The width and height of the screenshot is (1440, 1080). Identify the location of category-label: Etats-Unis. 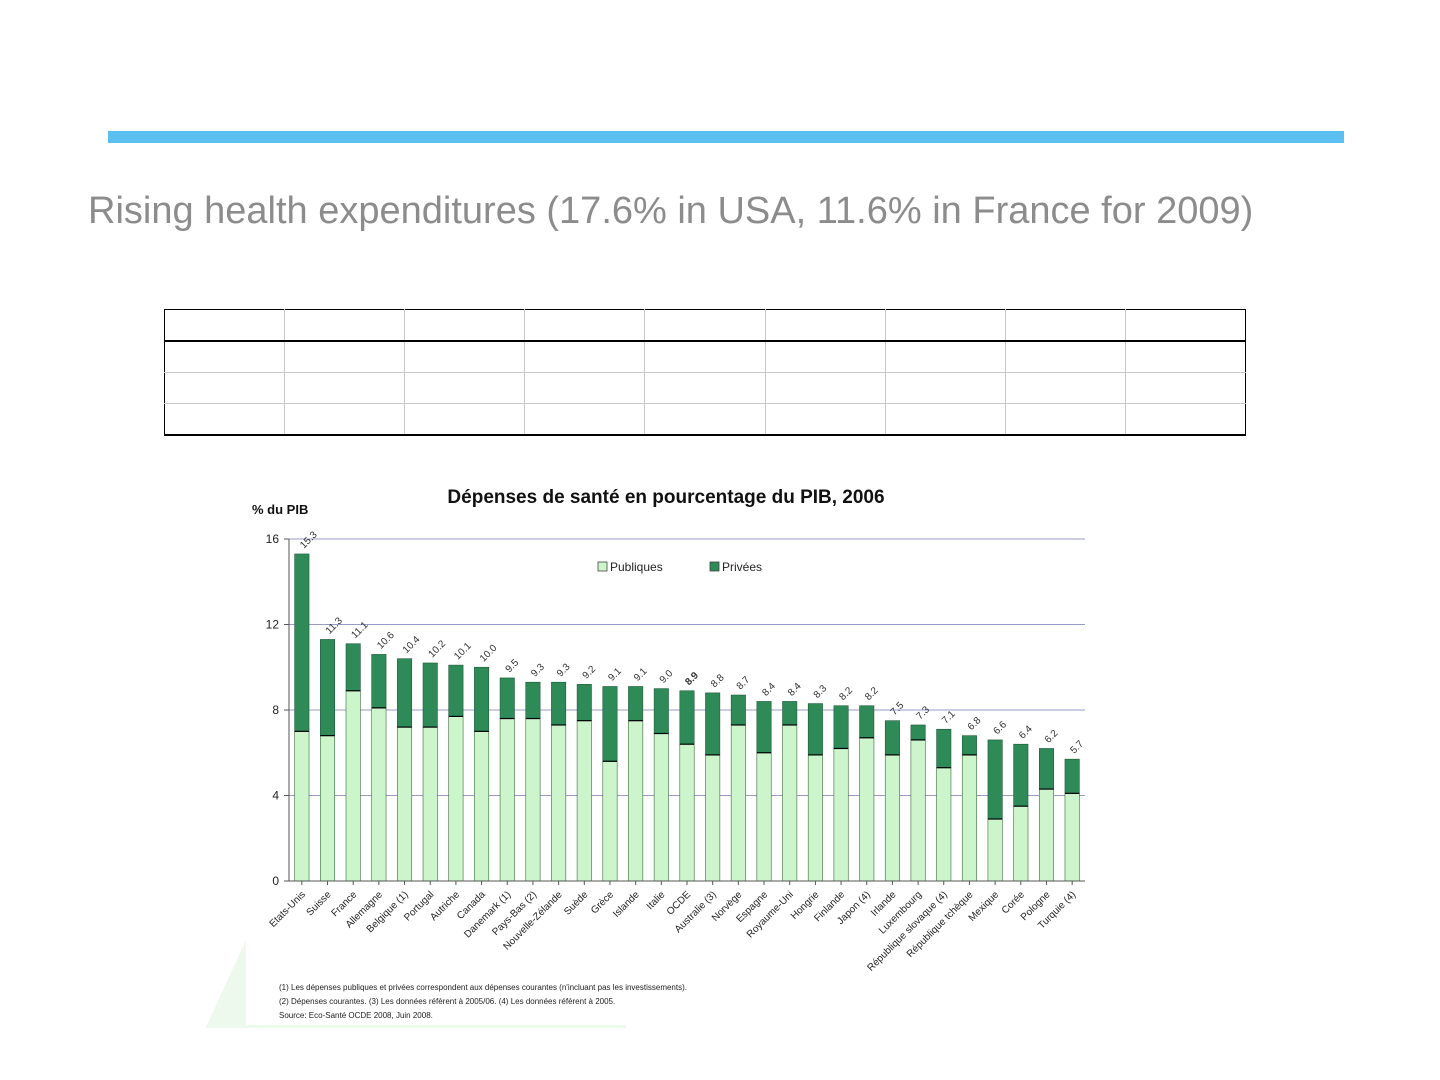
(288, 909).